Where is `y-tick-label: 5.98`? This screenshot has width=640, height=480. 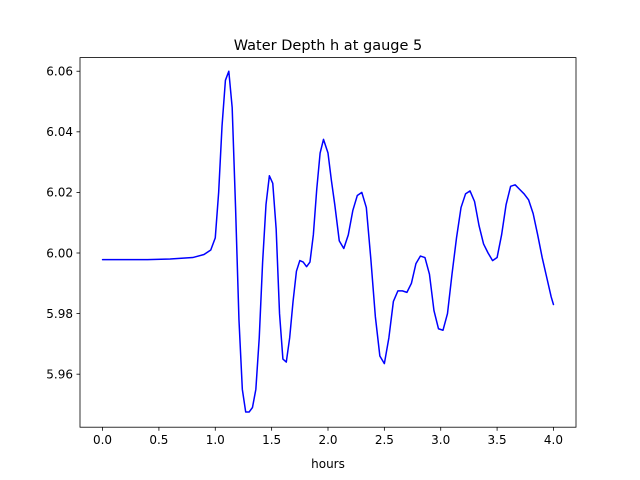 y-tick-label: 5.98 is located at coordinates (59, 314).